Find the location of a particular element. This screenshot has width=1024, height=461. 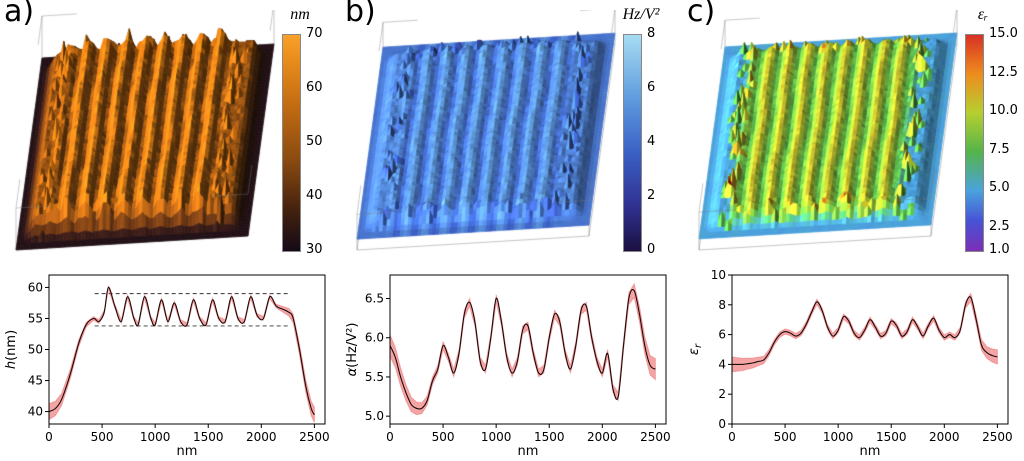

colorbar-tick-label: 50 is located at coordinates (314, 141).